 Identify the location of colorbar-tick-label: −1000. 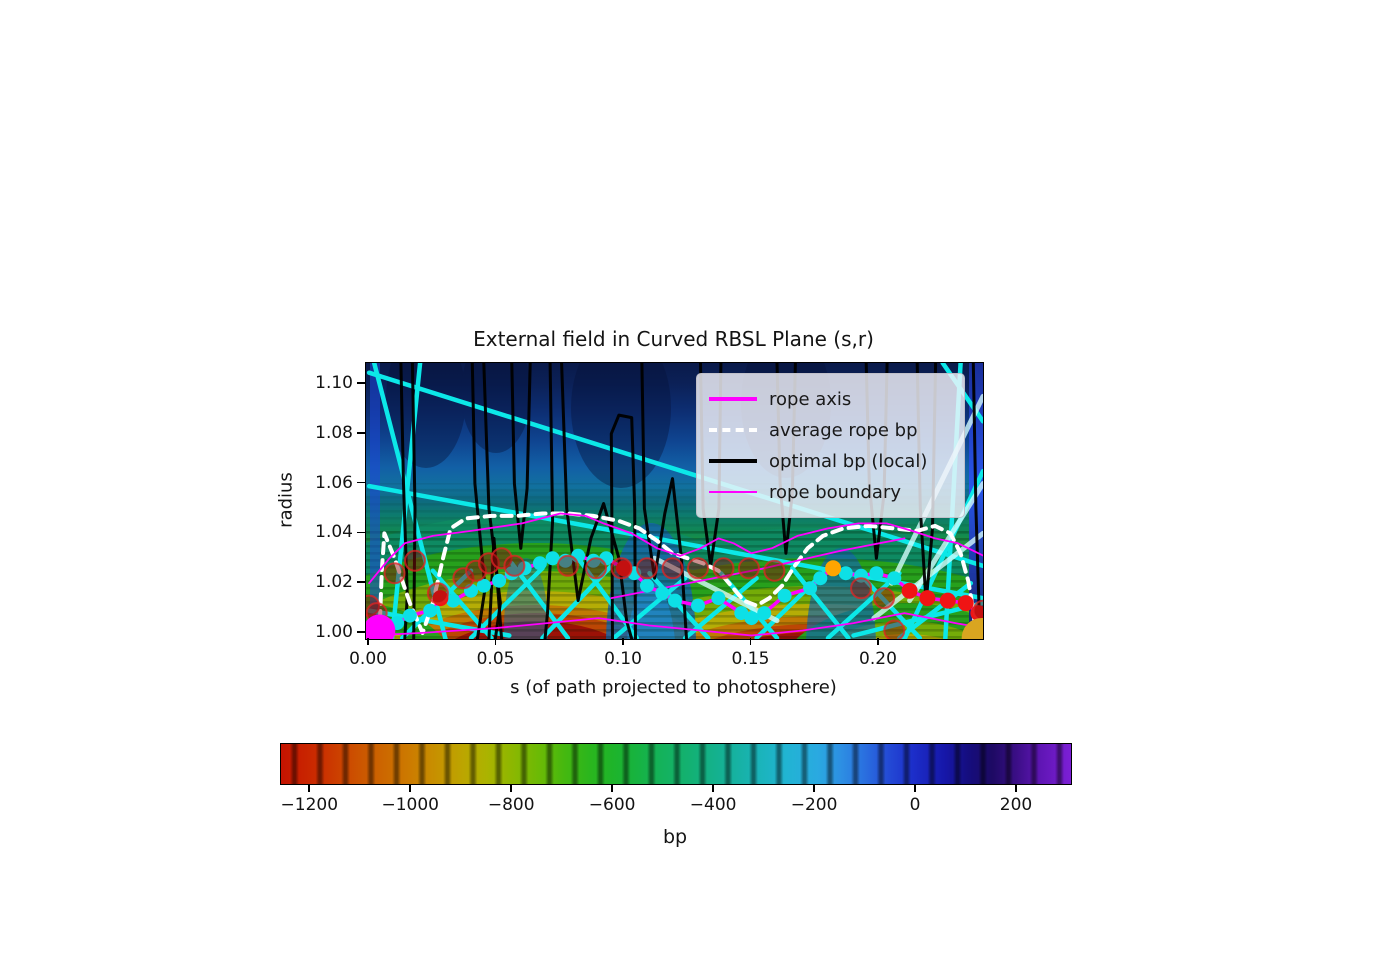
(410, 805).